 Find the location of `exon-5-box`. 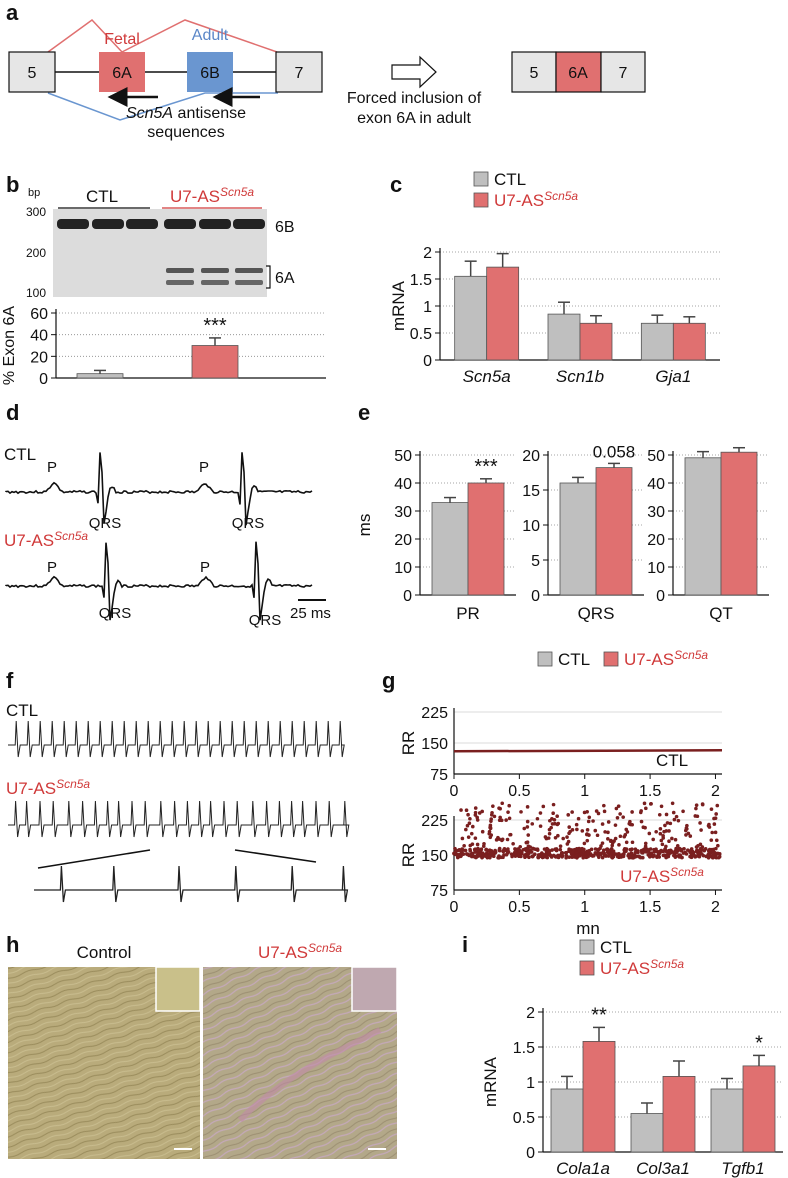

exon-5-box is located at coordinates (32, 72).